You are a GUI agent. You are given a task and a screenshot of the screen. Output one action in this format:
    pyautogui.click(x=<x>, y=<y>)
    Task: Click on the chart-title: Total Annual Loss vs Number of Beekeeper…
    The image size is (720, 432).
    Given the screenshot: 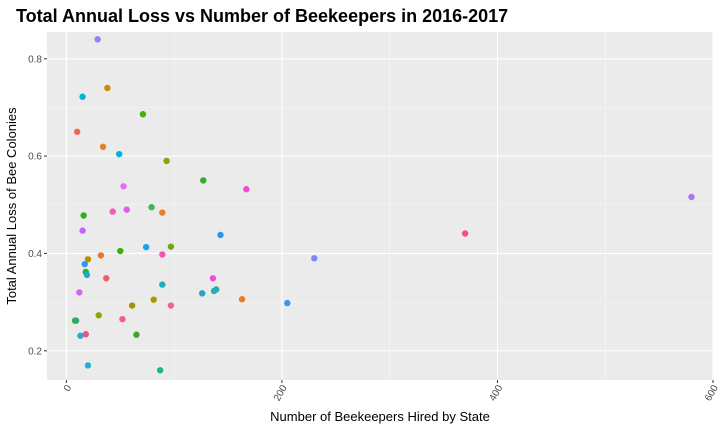 What is the action you would take?
    pyautogui.click(x=262, y=16)
    